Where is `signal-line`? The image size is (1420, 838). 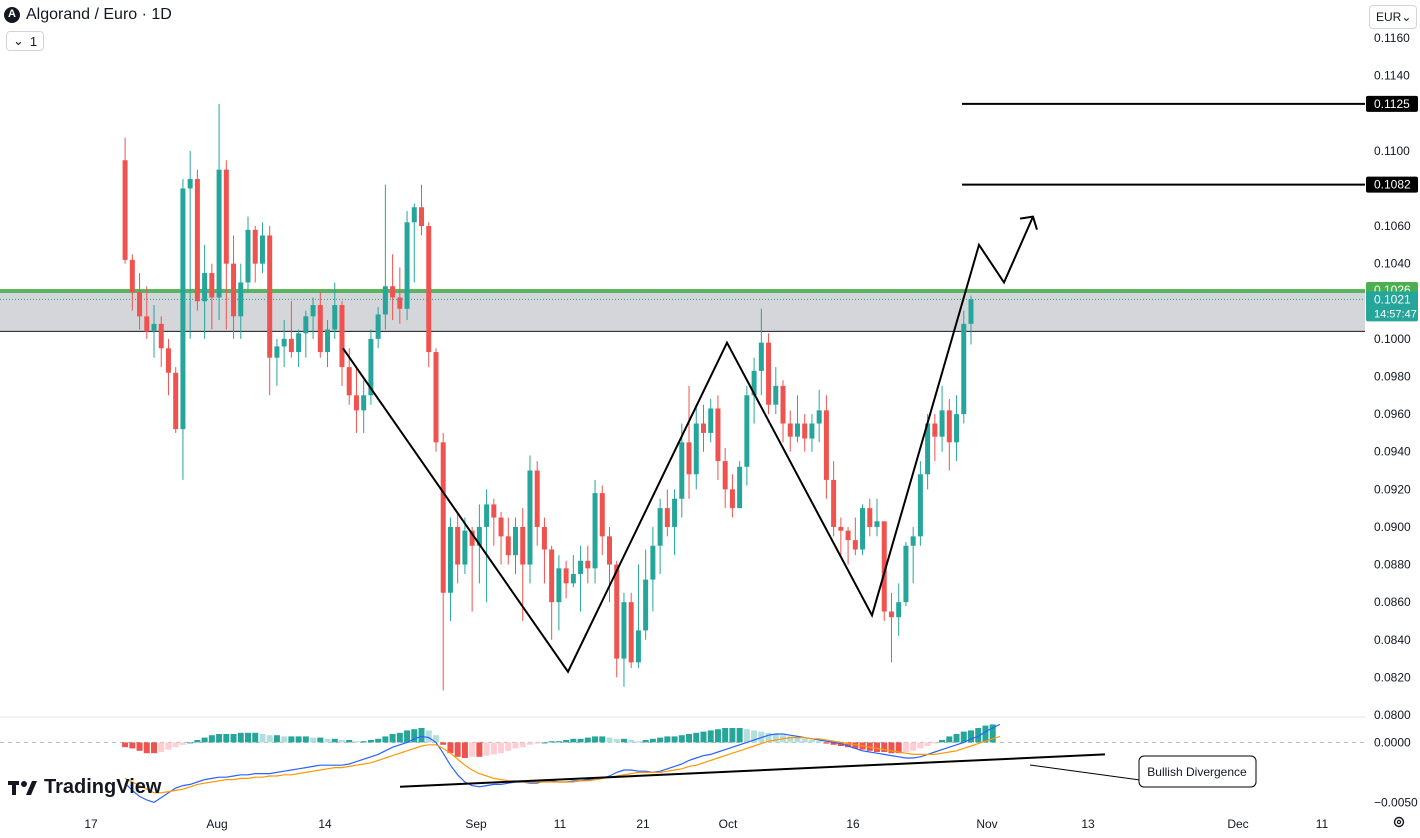 signal-line is located at coordinates (562, 764).